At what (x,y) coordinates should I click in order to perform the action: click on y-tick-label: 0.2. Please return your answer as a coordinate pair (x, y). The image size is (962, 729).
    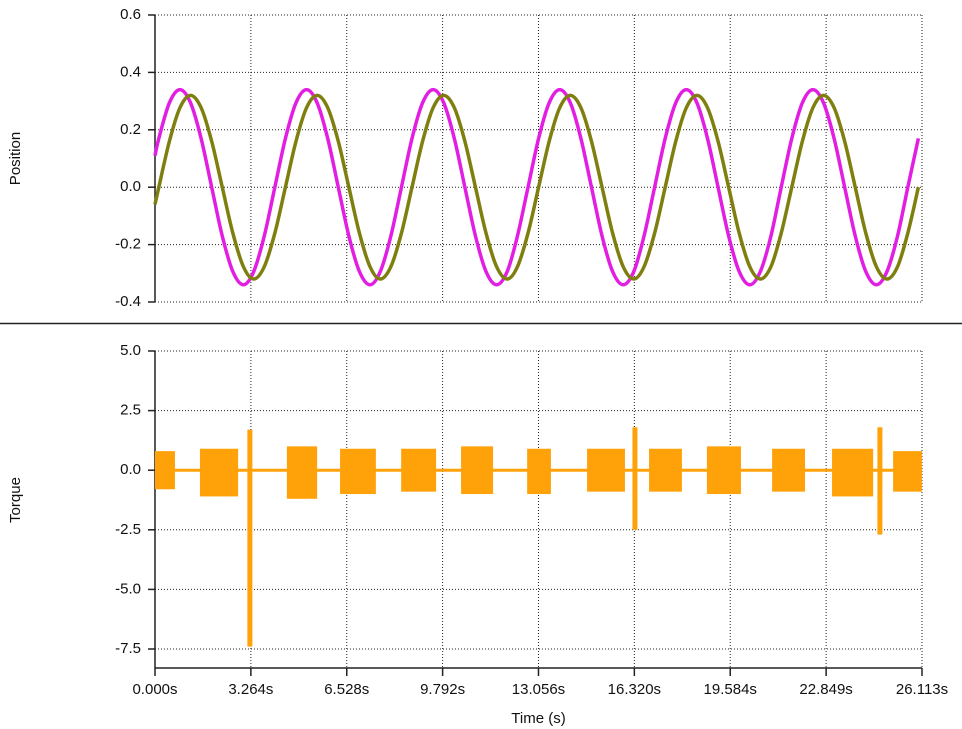
    Looking at the image, I should click on (130, 129).